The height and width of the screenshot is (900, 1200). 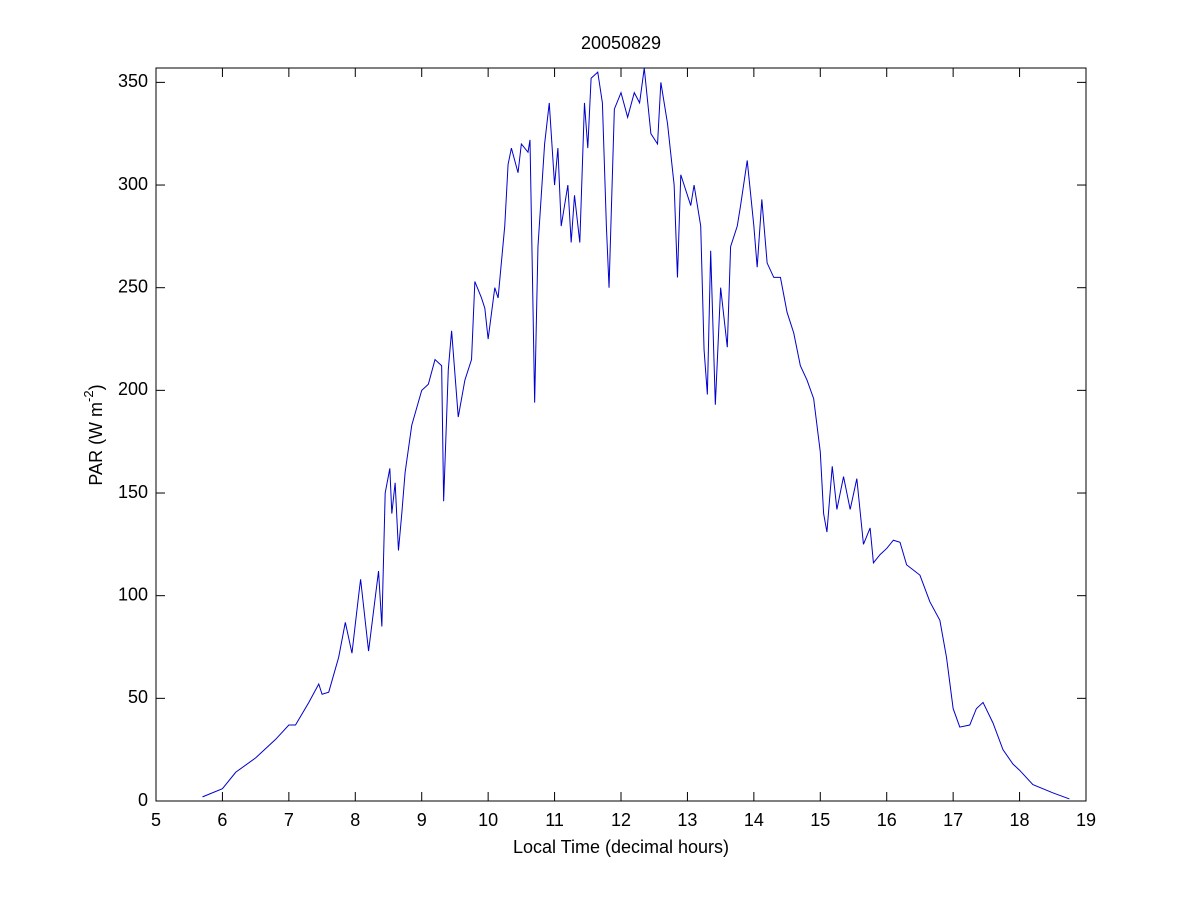 What do you see at coordinates (887, 820) in the screenshot?
I see `x-tick-label: 16` at bounding box center [887, 820].